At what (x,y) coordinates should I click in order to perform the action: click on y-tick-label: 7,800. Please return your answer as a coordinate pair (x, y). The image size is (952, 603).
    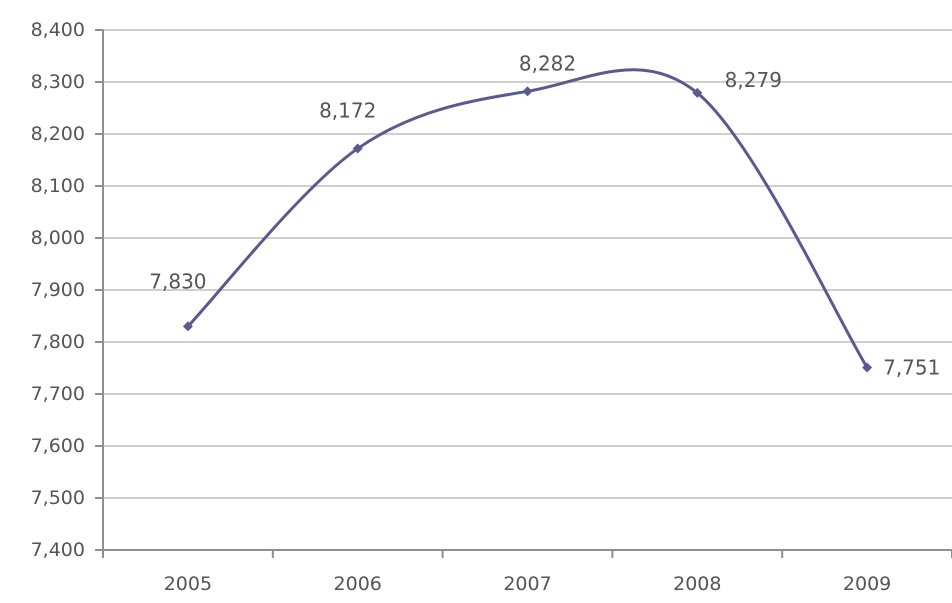
    Looking at the image, I should click on (58, 342).